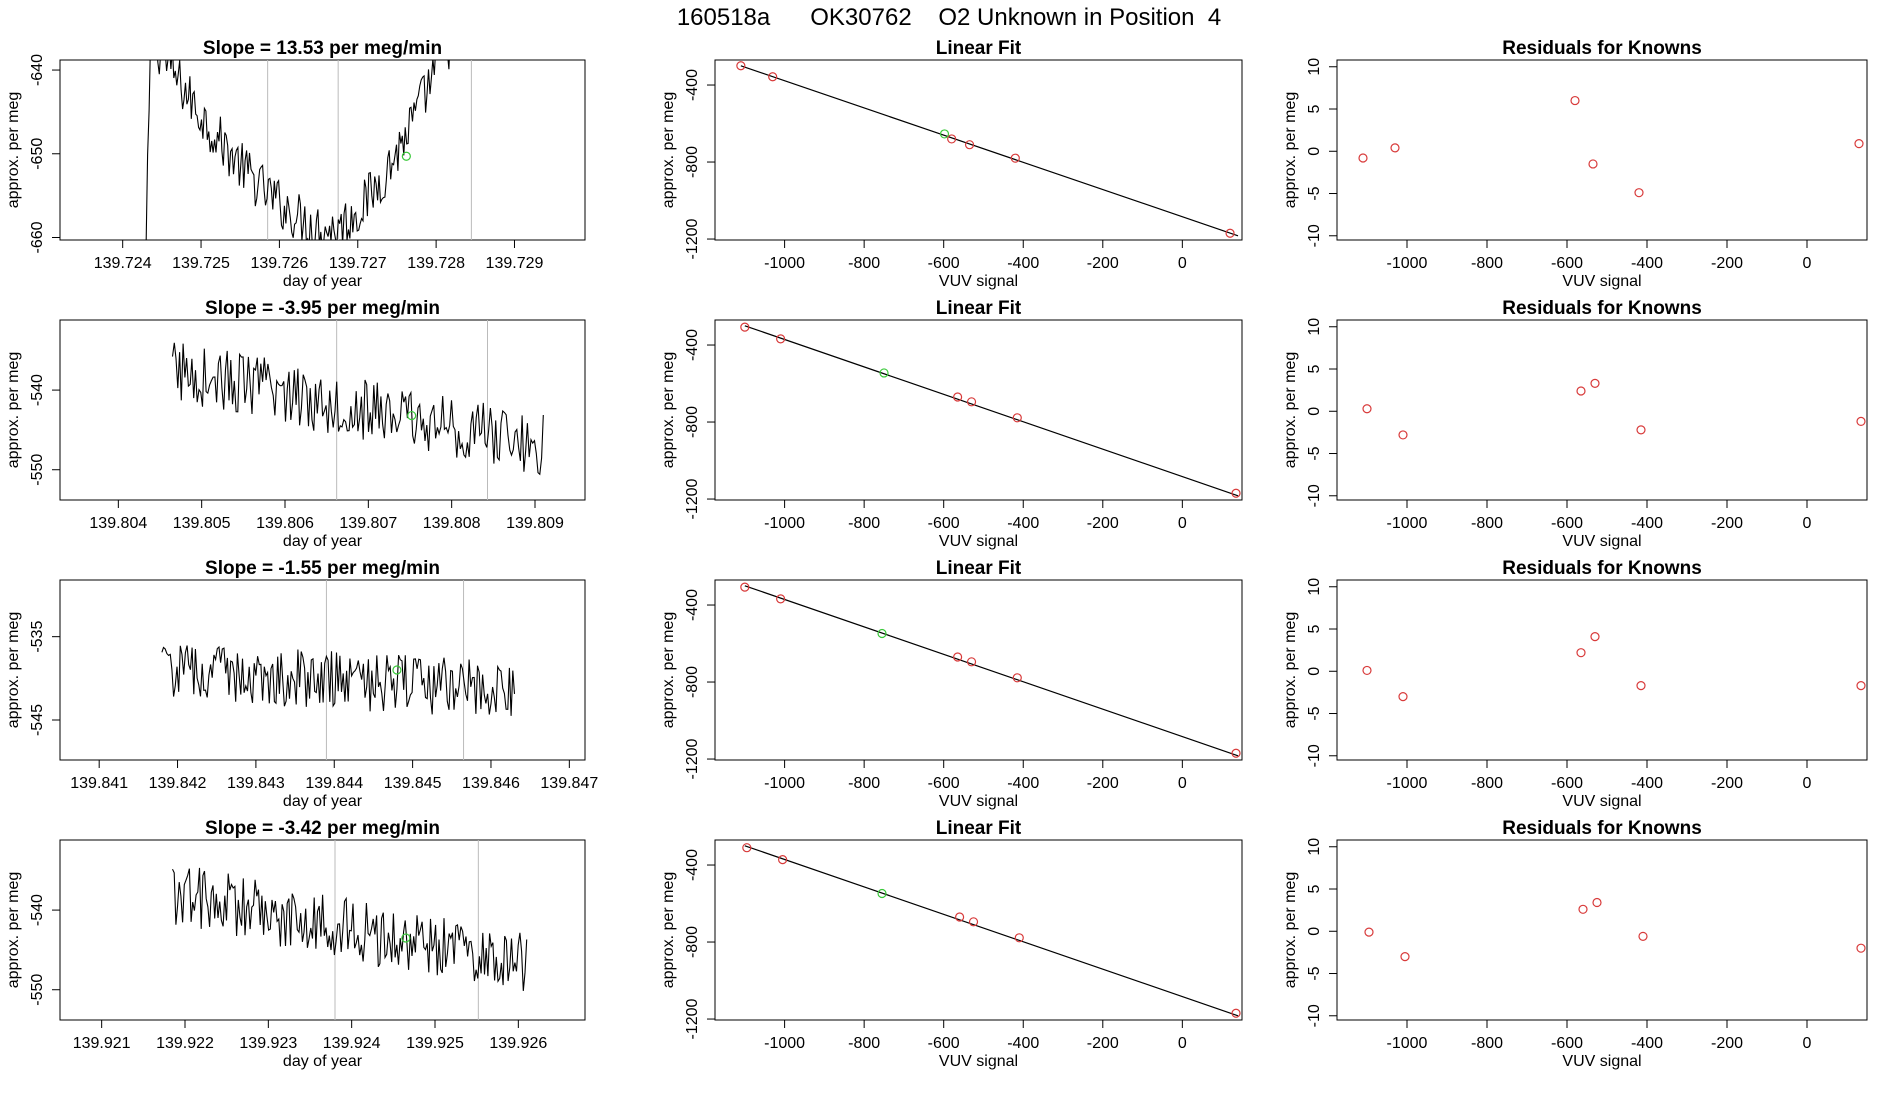  I want to click on x-tick-label: -1000, so click(1407, 263).